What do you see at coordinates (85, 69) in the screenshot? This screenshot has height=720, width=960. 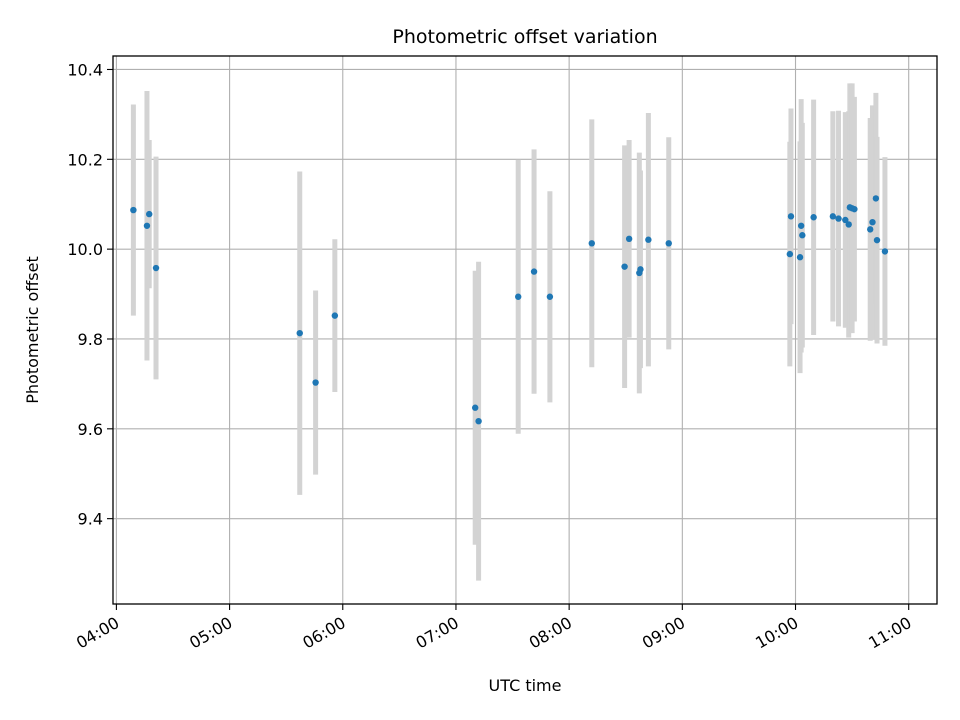 I see `y-tick-label: 10.4` at bounding box center [85, 69].